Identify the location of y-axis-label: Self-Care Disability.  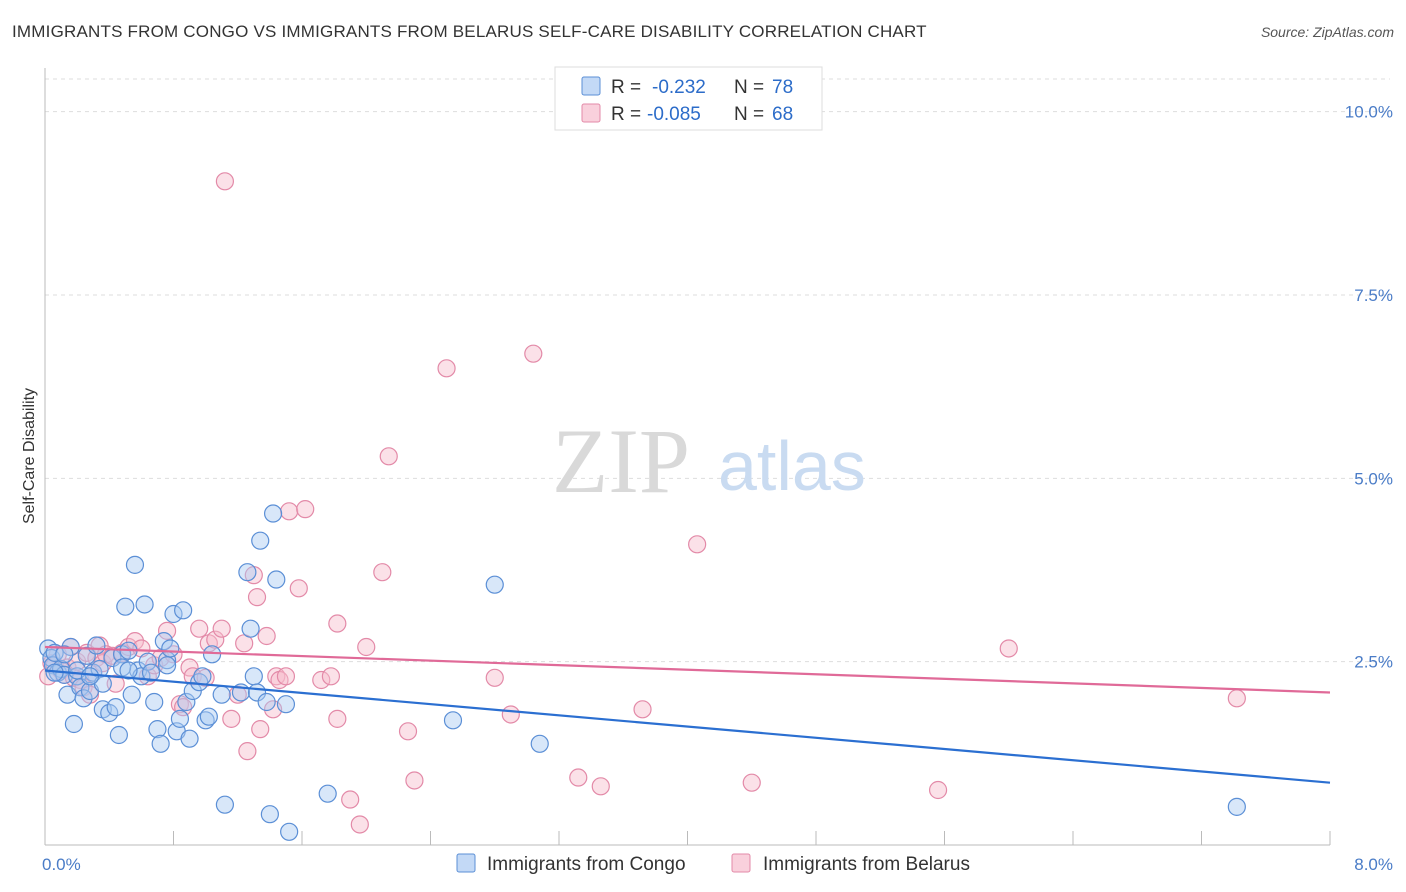
(29, 456).